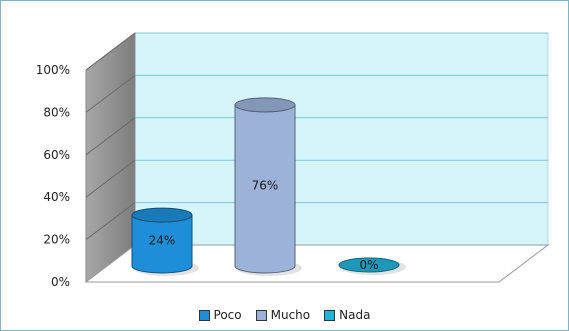 The image size is (569, 331). I want to click on data-label-nada: 0%, so click(368, 265).